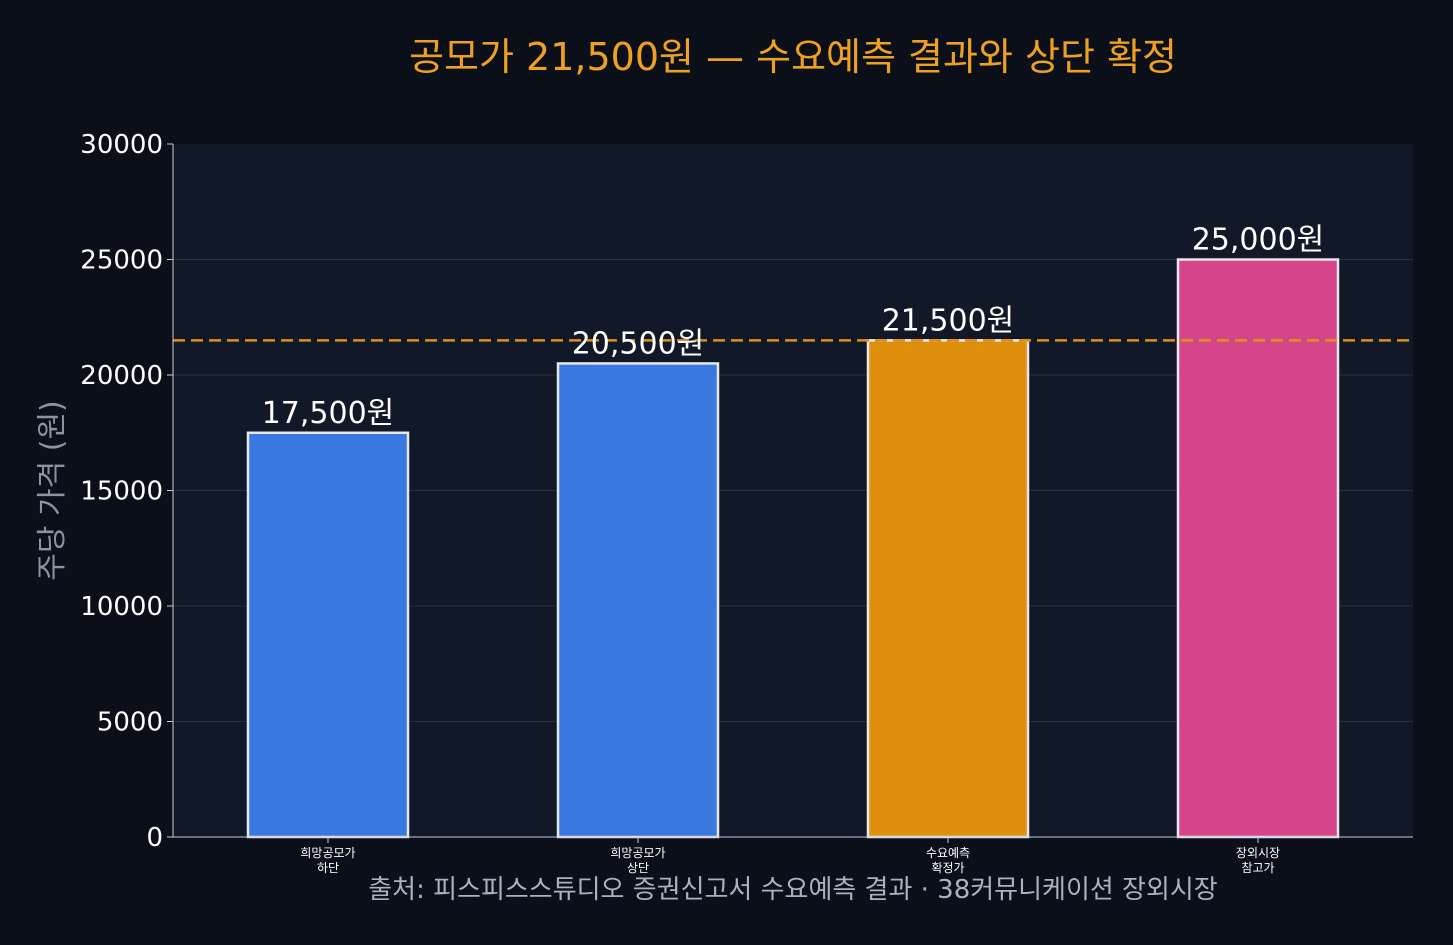 The width and height of the screenshot is (1453, 945). Describe the element at coordinates (948, 320) in the screenshot. I see `bar-value-label: 21,500원` at that location.